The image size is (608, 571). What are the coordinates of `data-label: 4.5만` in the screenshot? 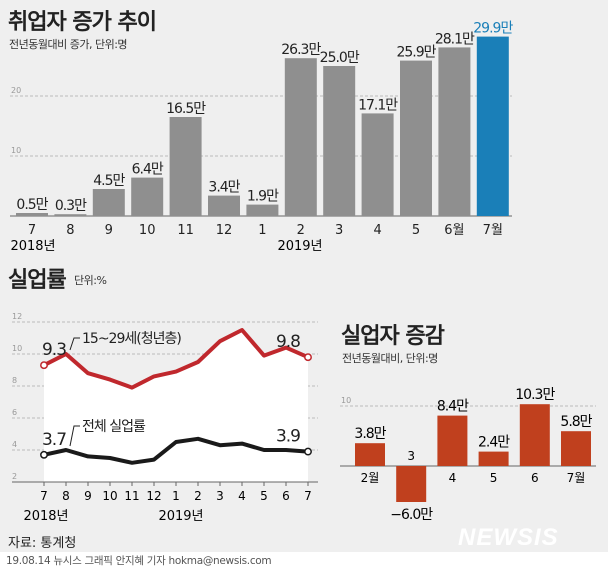 It's located at (109, 181).